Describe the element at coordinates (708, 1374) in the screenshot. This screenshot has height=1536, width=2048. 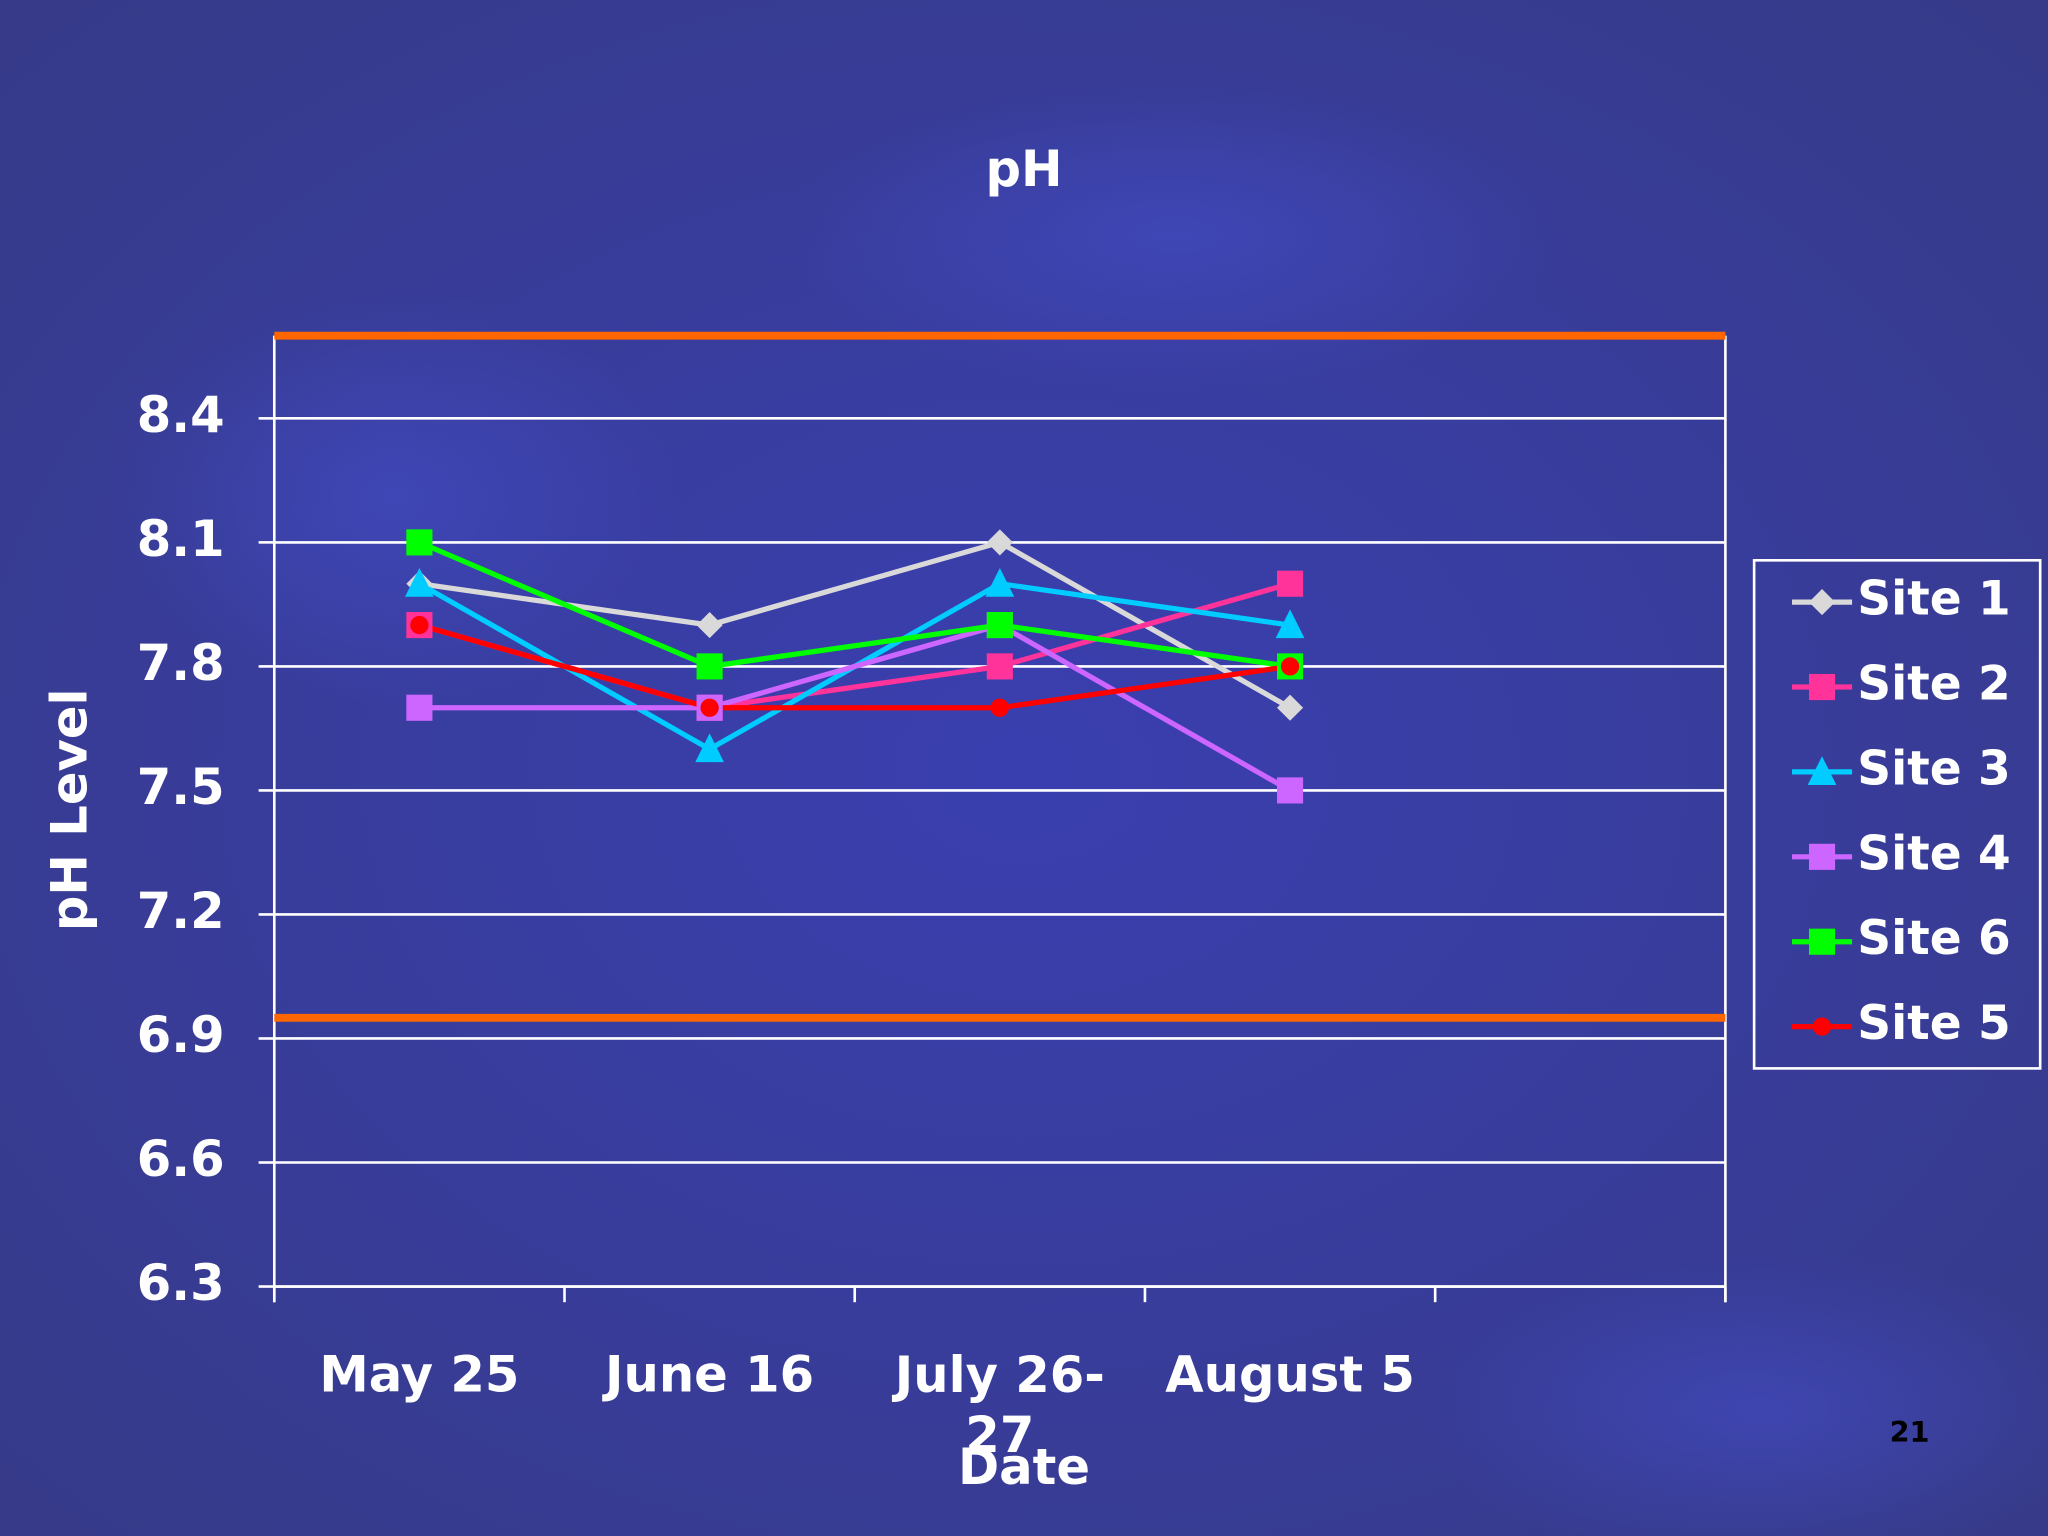
I see `x-tick-label: June 16` at that location.